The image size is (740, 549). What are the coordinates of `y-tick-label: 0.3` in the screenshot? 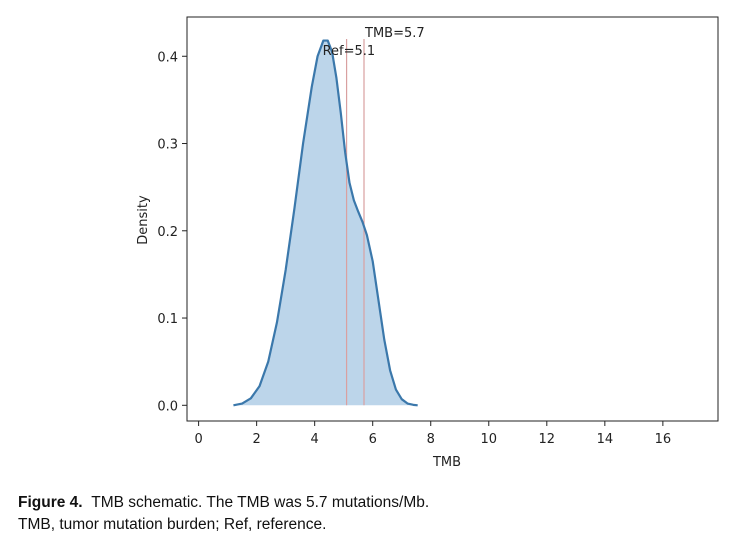 It's located at (167, 145).